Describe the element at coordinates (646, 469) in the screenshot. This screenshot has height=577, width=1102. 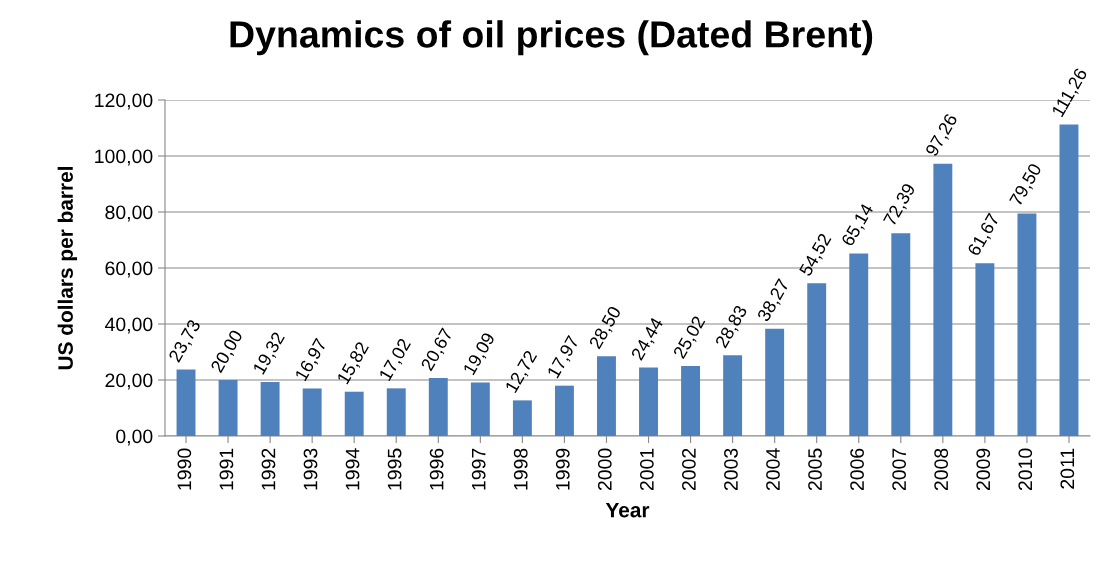
I see `x-tick-label: 2001` at that location.